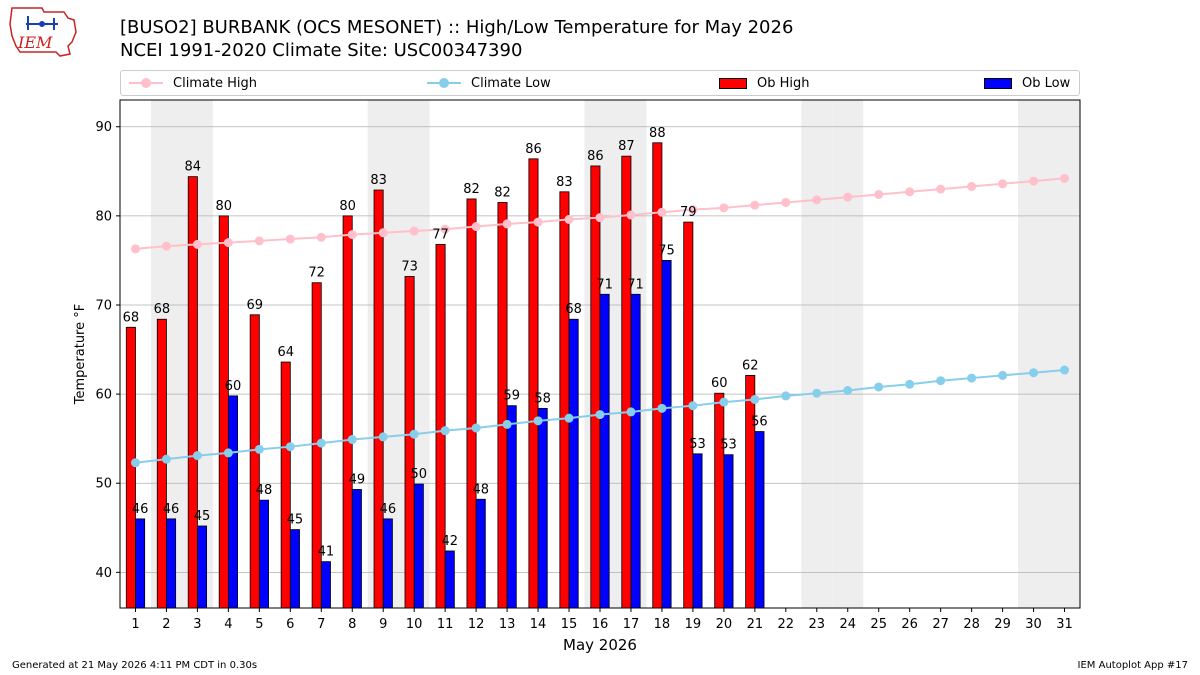 The width and height of the screenshot is (1200, 675). I want to click on x-tick-label: 20, so click(724, 624).